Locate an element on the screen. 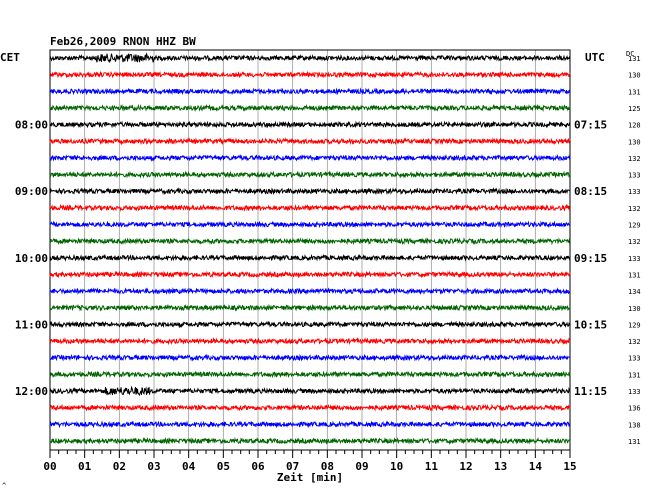  x-tick-label-00: 00 is located at coordinates (49, 466).